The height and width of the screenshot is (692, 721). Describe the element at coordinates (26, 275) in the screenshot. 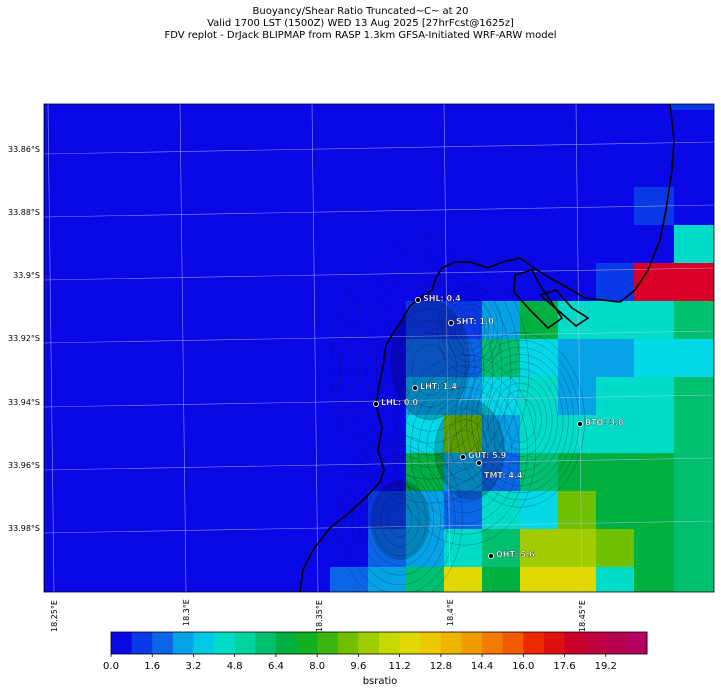

I see `lat-label: 33.9°S` at that location.